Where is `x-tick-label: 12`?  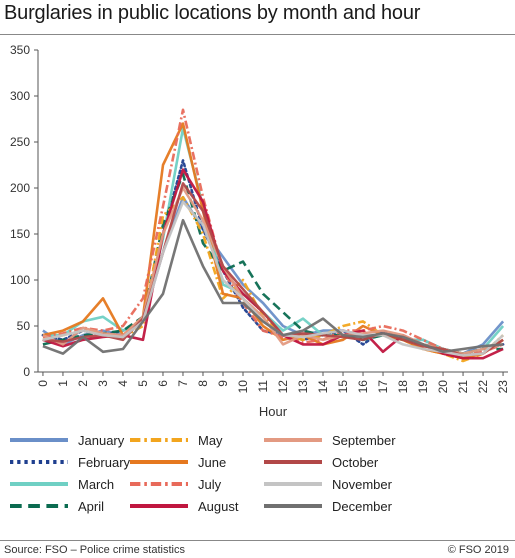
x-tick-label: 12 is located at coordinates (283, 387).